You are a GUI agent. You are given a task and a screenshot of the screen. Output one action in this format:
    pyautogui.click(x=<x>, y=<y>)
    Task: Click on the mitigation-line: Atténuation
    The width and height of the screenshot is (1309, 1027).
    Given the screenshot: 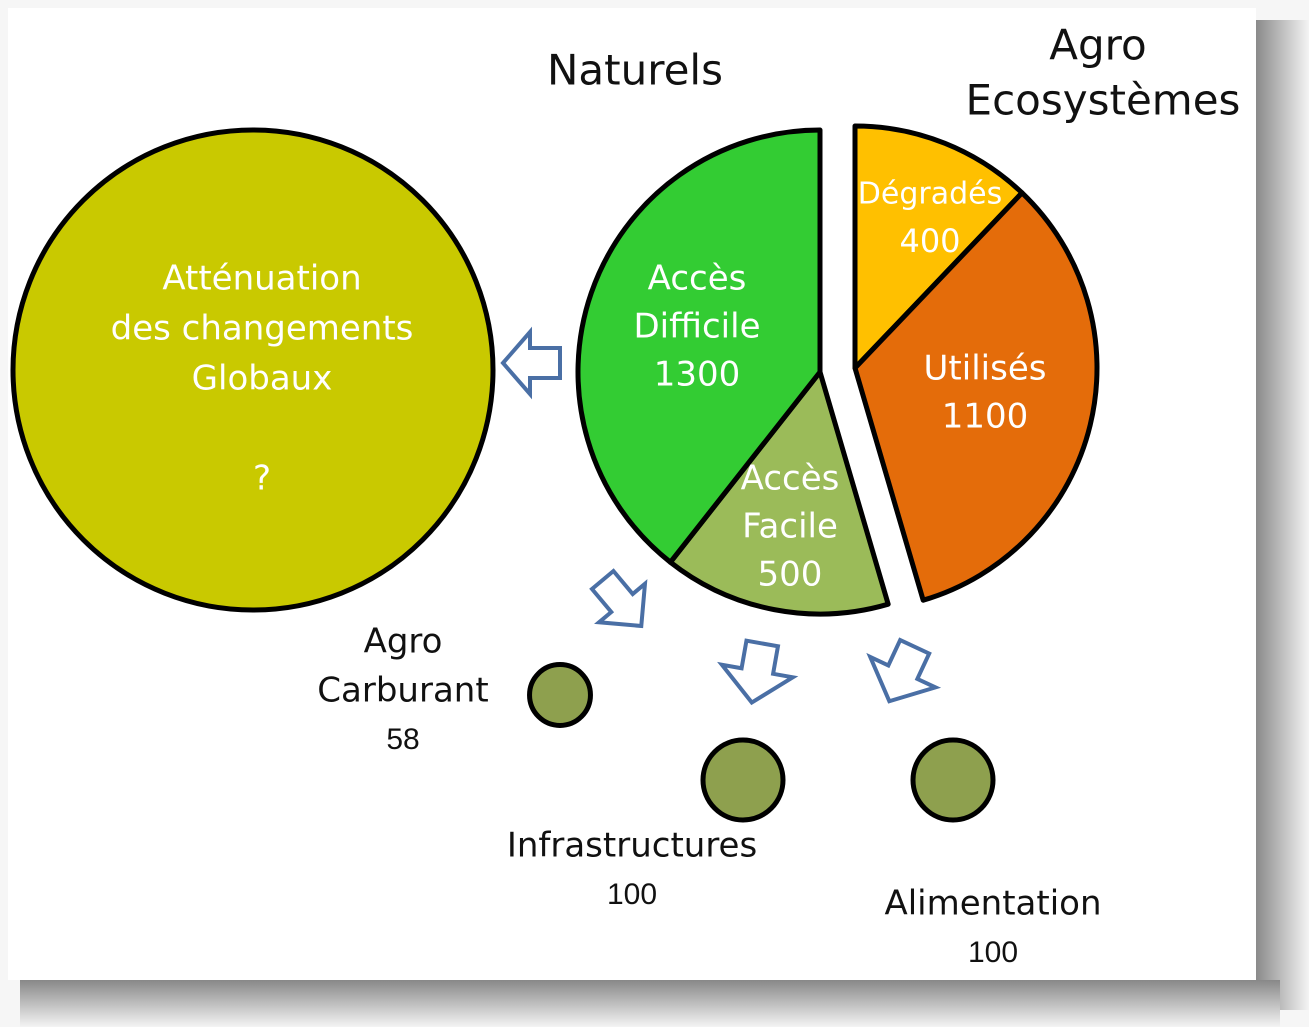 What is the action you would take?
    pyautogui.click(x=261, y=279)
    